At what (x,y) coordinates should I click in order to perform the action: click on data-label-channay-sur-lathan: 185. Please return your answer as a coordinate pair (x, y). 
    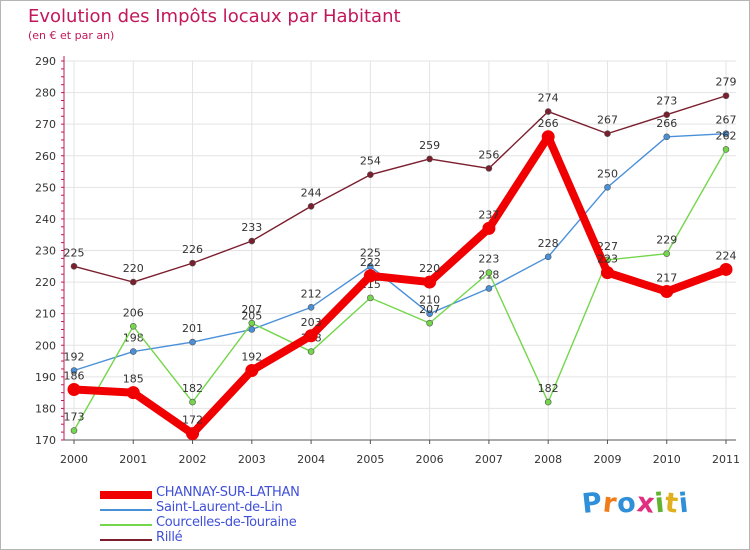
    Looking at the image, I should click on (133, 379).